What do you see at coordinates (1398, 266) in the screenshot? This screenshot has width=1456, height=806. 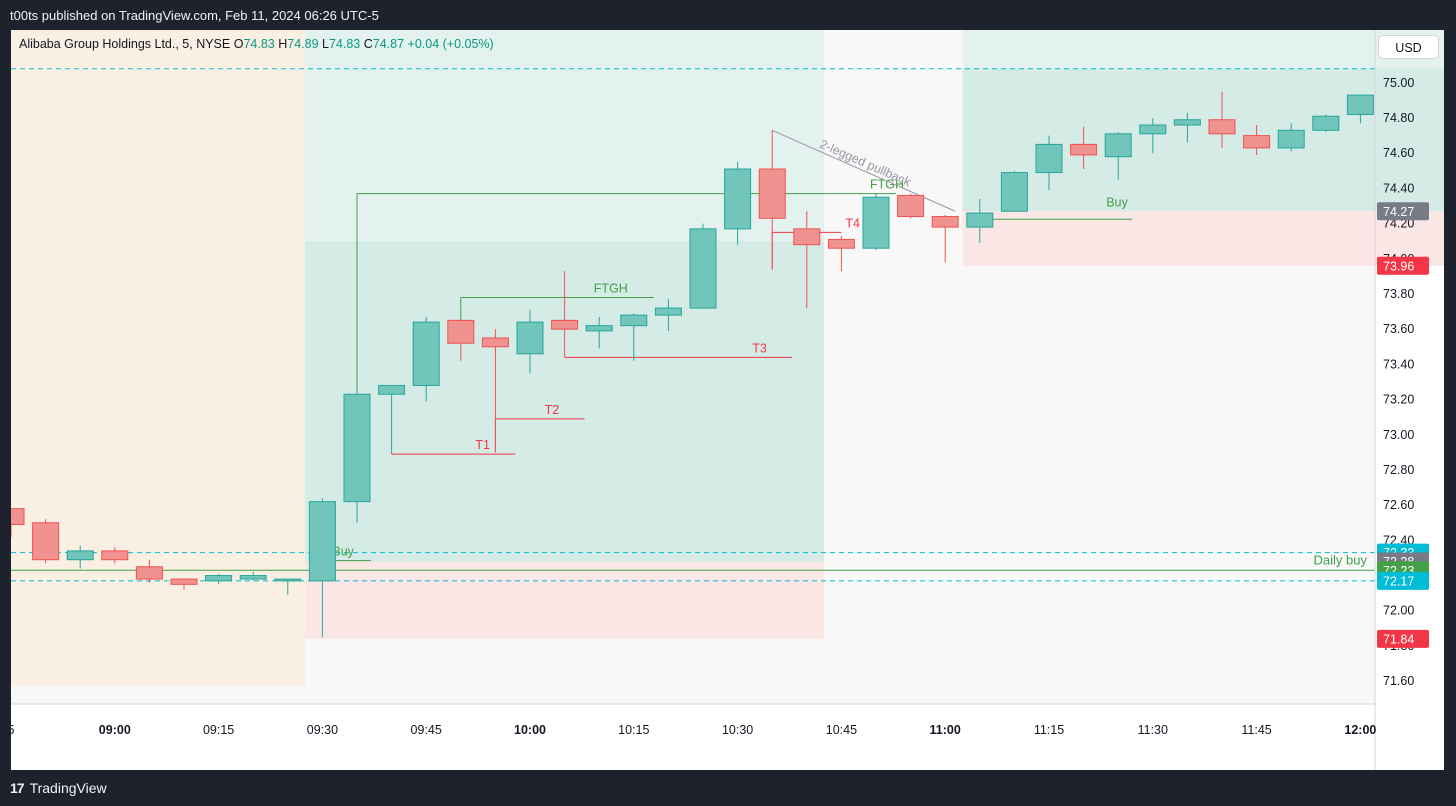 I see `price-label-text: 73.96` at bounding box center [1398, 266].